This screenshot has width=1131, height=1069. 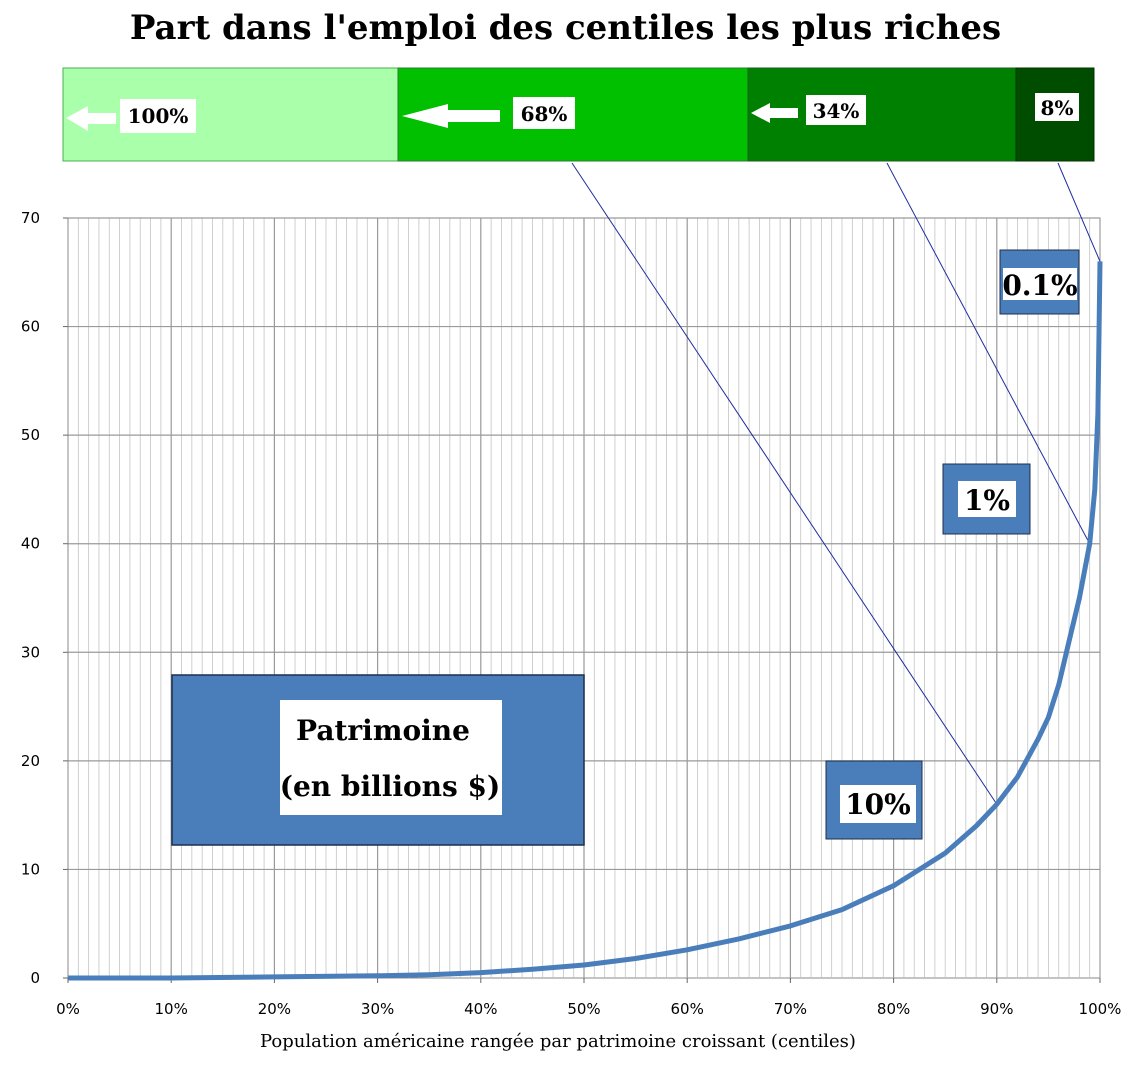 I want to click on x-tick-label: 100%, so click(x=1100, y=1009).